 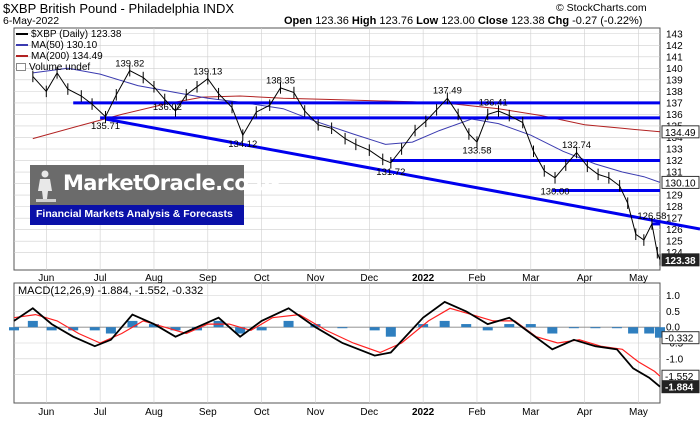 What do you see at coordinates (674, 80) in the screenshot?
I see `price-y-tick-label: 139` at bounding box center [674, 80].